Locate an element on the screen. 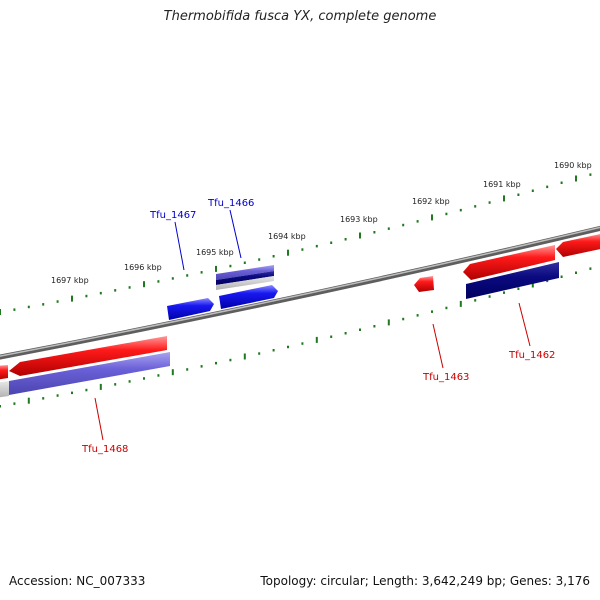 The image size is (600, 600). gene-label-tfu-1467: Tfu_1467 is located at coordinates (172, 215).